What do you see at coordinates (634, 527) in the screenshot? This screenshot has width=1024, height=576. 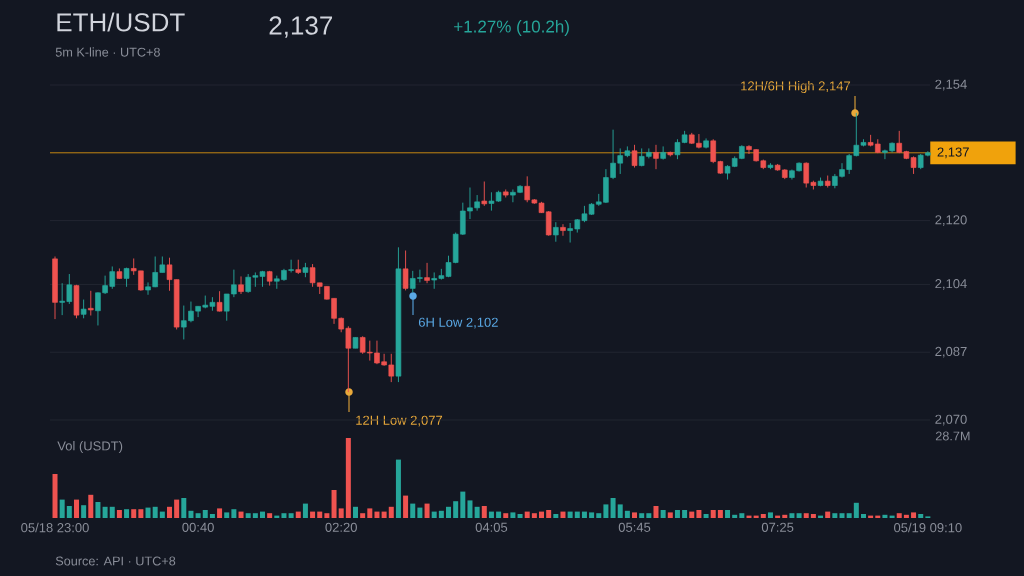 I see `x-tick-label: 05:45` at bounding box center [634, 527].